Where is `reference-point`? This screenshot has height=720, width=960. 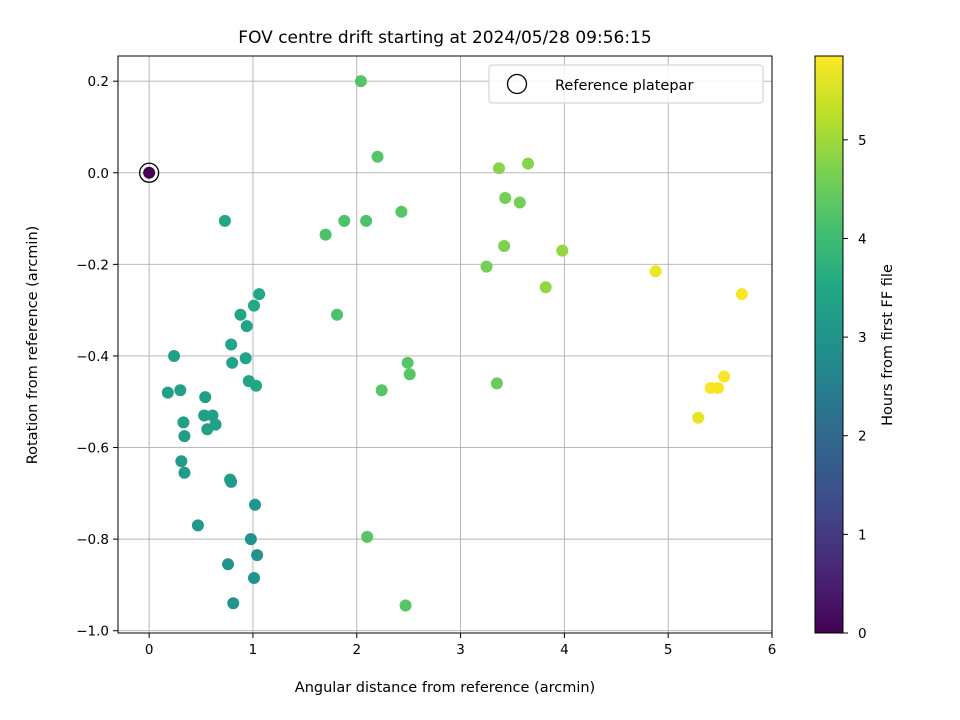
reference-point is located at coordinates (149, 172).